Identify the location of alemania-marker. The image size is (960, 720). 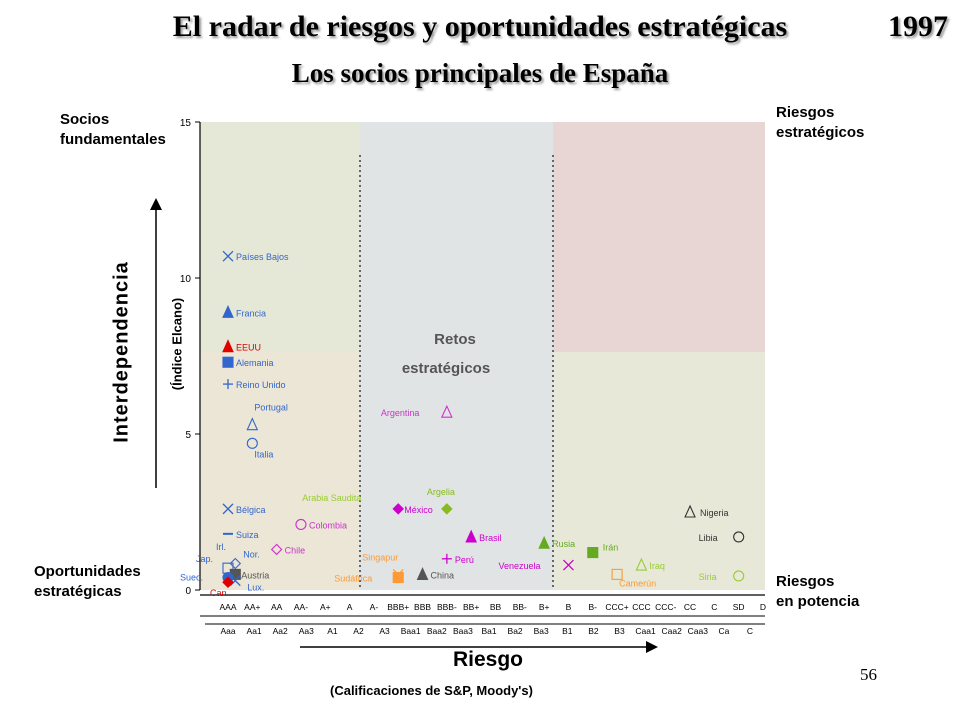
(228, 362).